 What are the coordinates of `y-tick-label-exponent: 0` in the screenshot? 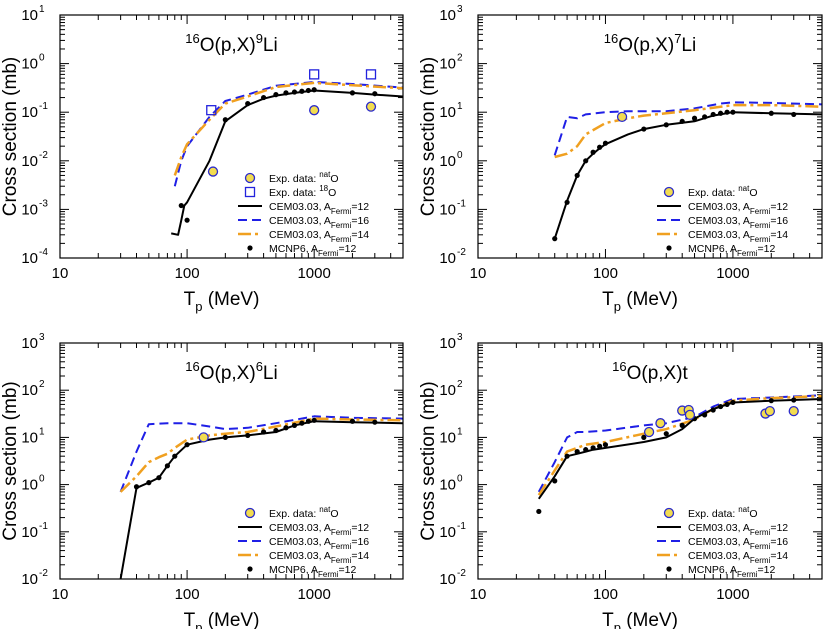 It's located at (42, 479).